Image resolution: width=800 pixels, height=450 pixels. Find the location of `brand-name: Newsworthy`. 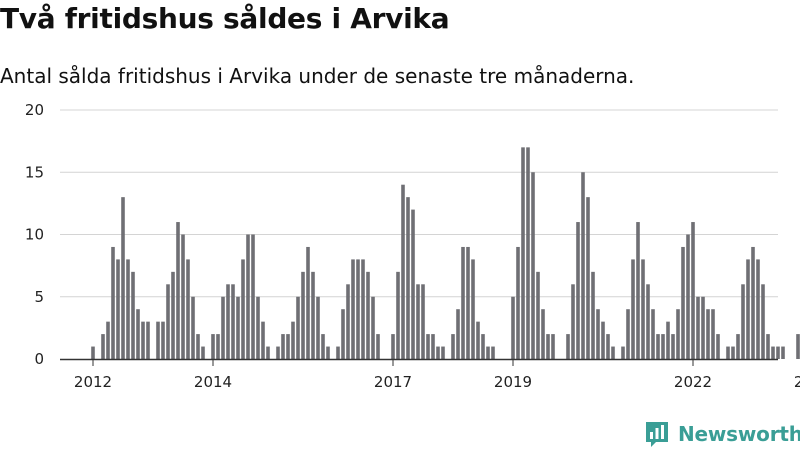

brand-name: Newsworthy is located at coordinates (739, 434).